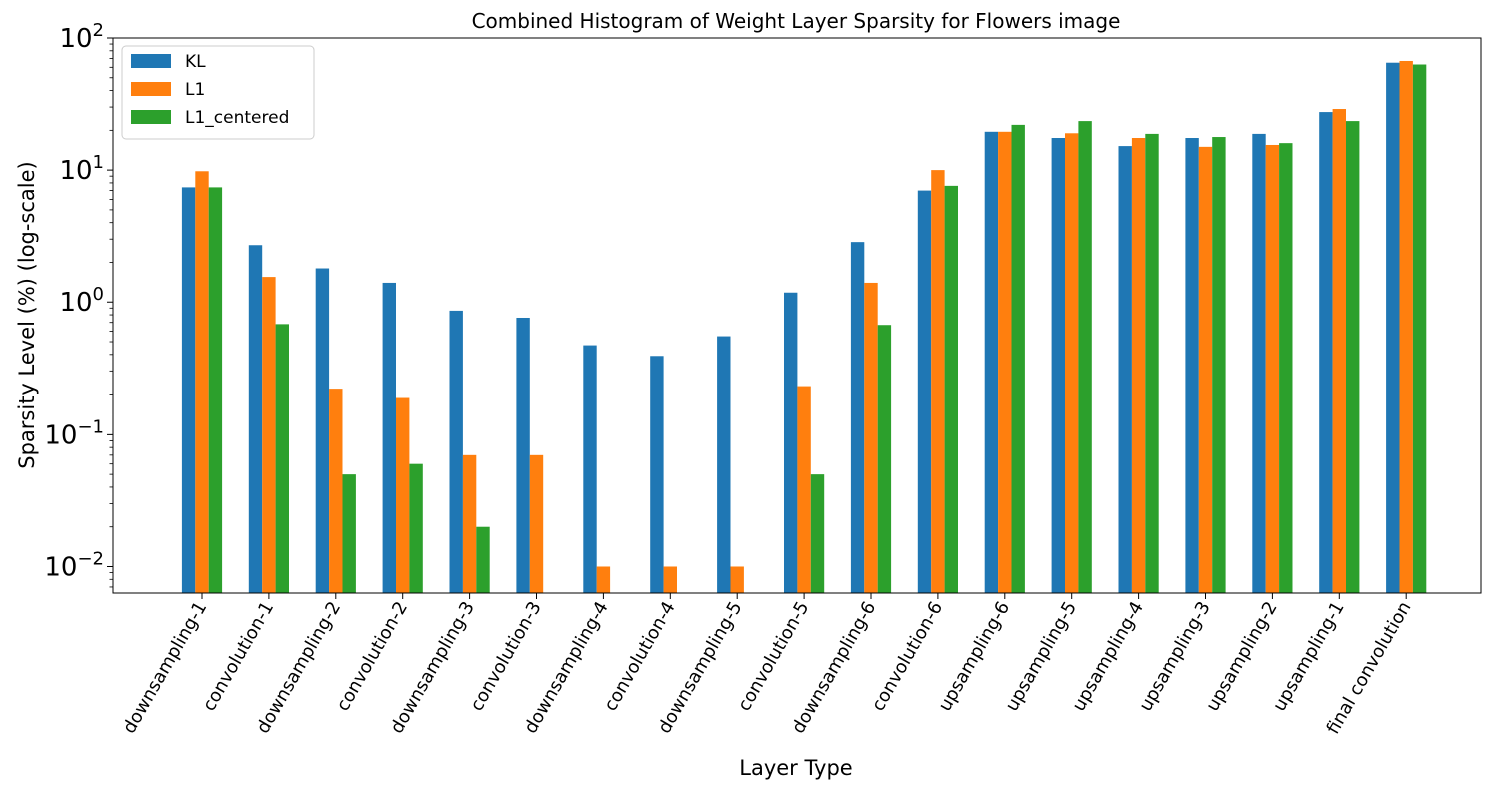  I want to click on x-tick-label: convolution-3, so click(506, 656).